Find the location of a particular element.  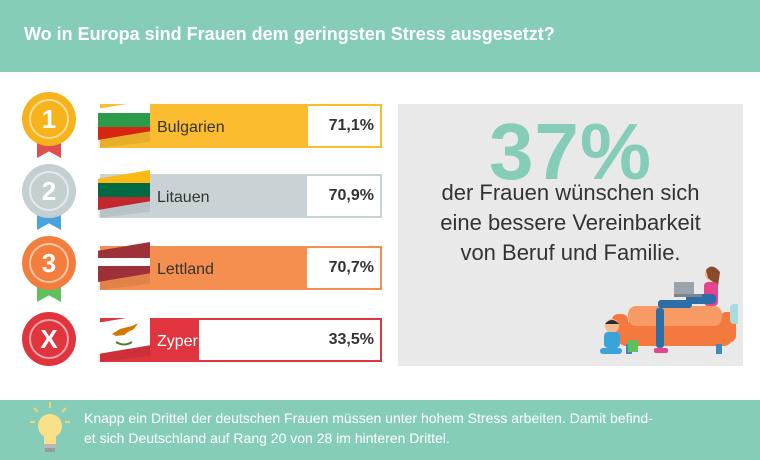

country-label: Zypern is located at coordinates (182, 341).